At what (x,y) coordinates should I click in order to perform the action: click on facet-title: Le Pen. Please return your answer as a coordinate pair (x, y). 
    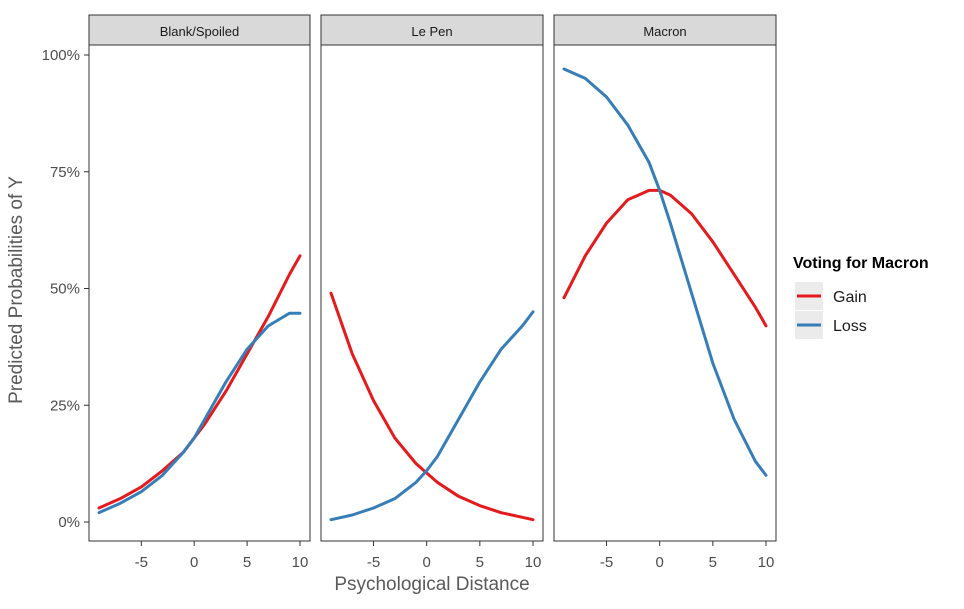
    Looking at the image, I should click on (431, 31).